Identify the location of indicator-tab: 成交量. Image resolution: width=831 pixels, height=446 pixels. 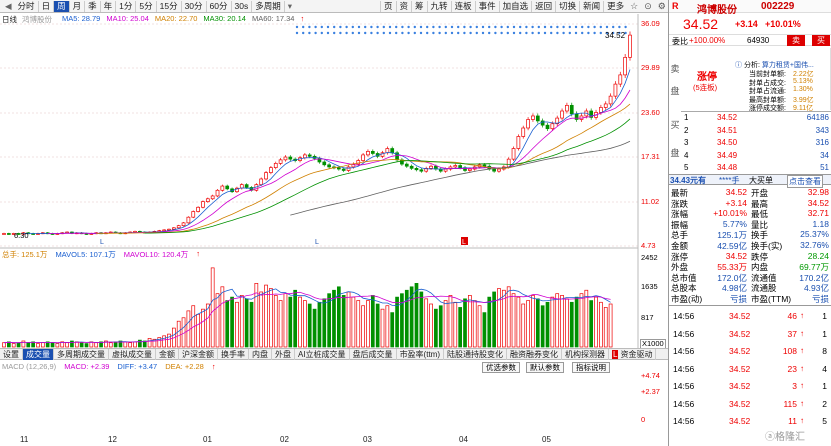
(38, 354).